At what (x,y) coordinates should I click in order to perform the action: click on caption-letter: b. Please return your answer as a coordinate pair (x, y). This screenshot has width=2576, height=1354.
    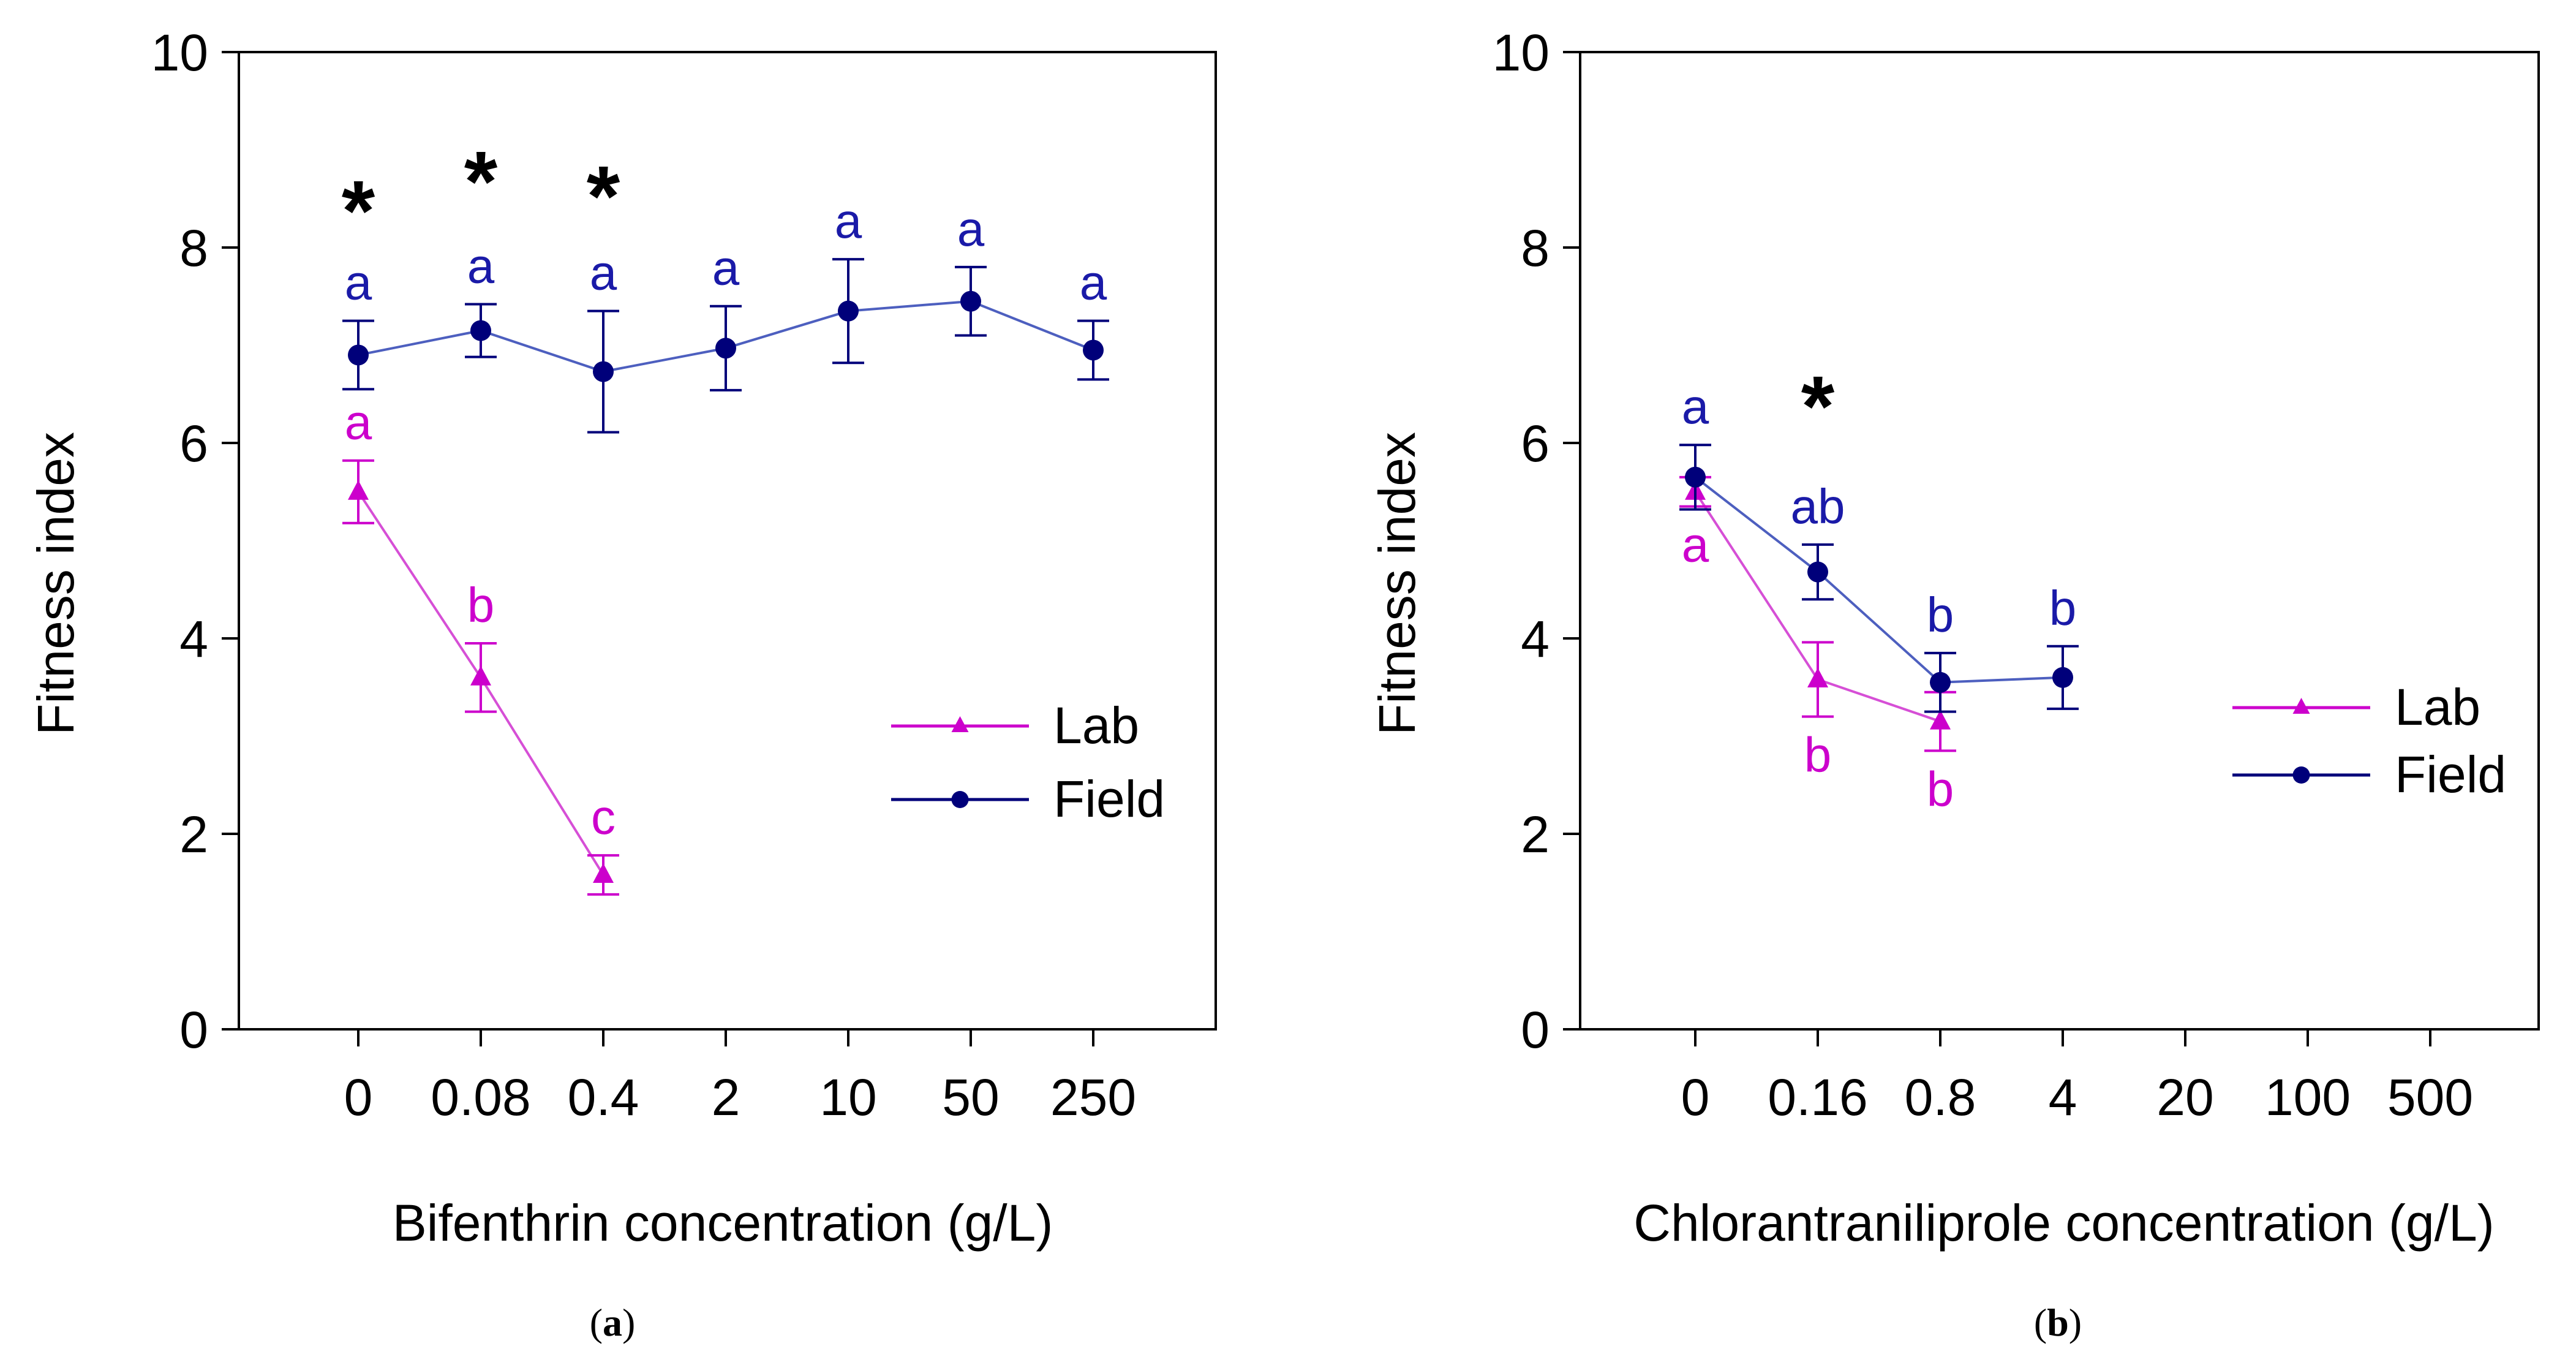
    Looking at the image, I should click on (2058, 1322).